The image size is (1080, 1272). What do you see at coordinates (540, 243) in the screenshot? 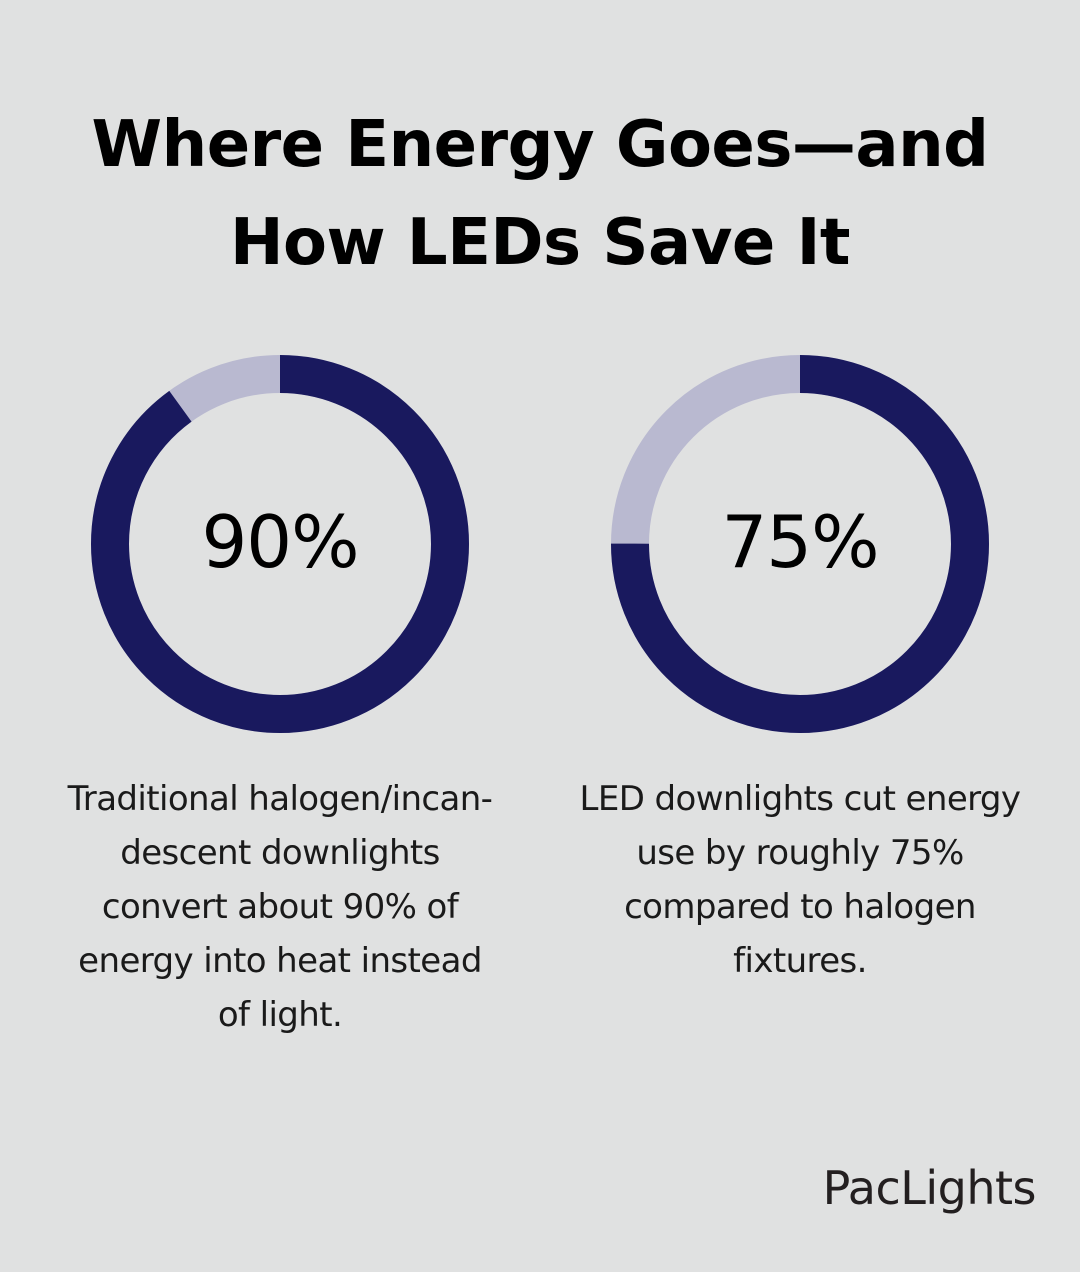
I see `title-line-2: How LEDs Save It` at bounding box center [540, 243].